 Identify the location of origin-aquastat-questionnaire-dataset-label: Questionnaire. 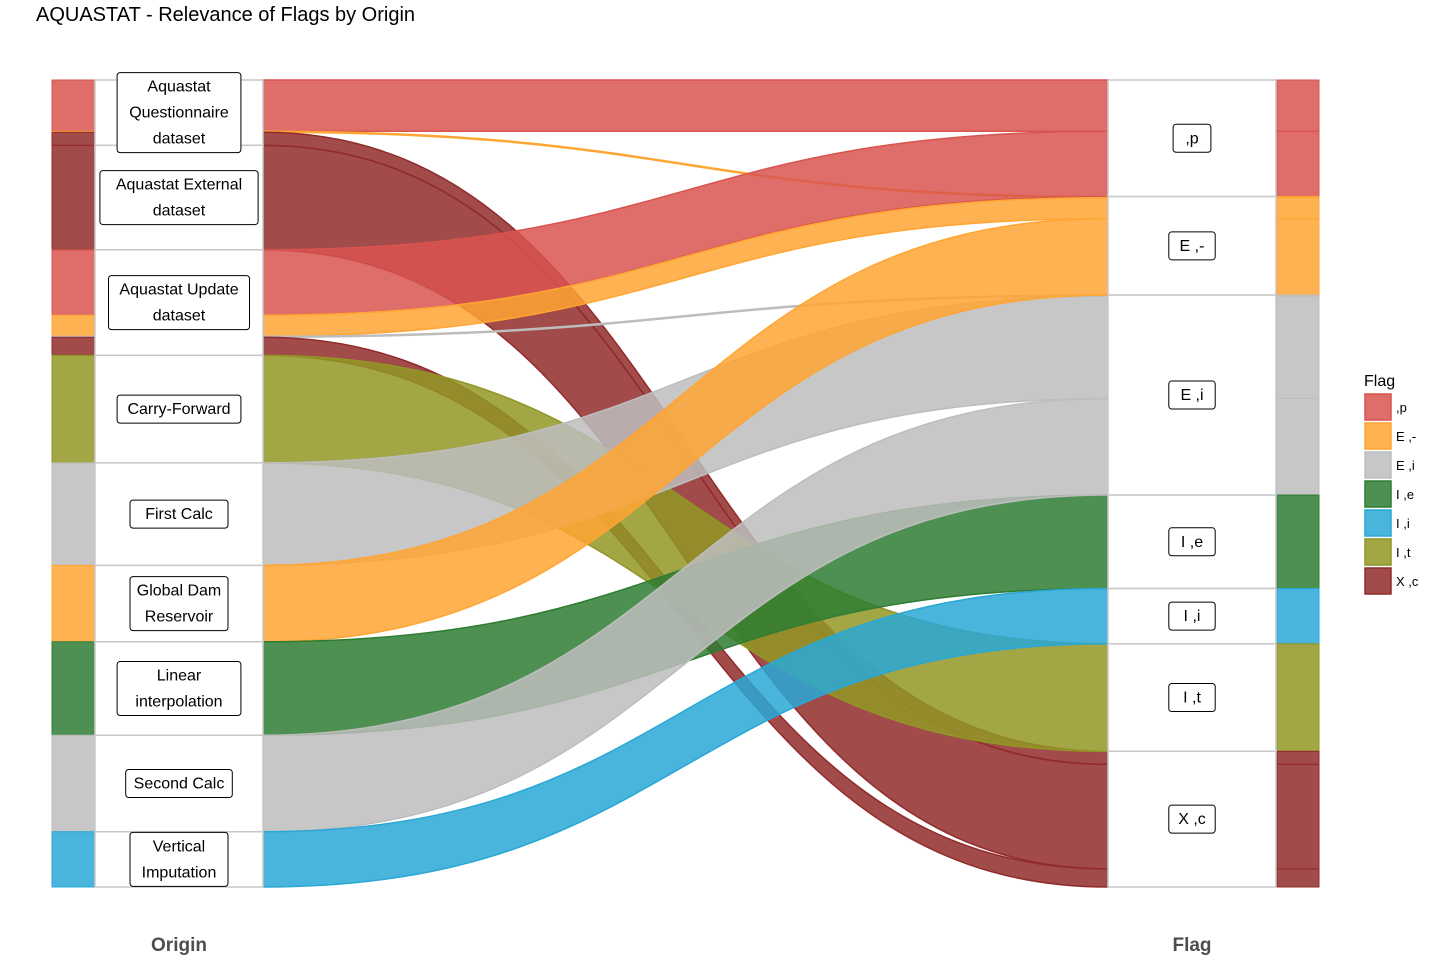
(179, 113).